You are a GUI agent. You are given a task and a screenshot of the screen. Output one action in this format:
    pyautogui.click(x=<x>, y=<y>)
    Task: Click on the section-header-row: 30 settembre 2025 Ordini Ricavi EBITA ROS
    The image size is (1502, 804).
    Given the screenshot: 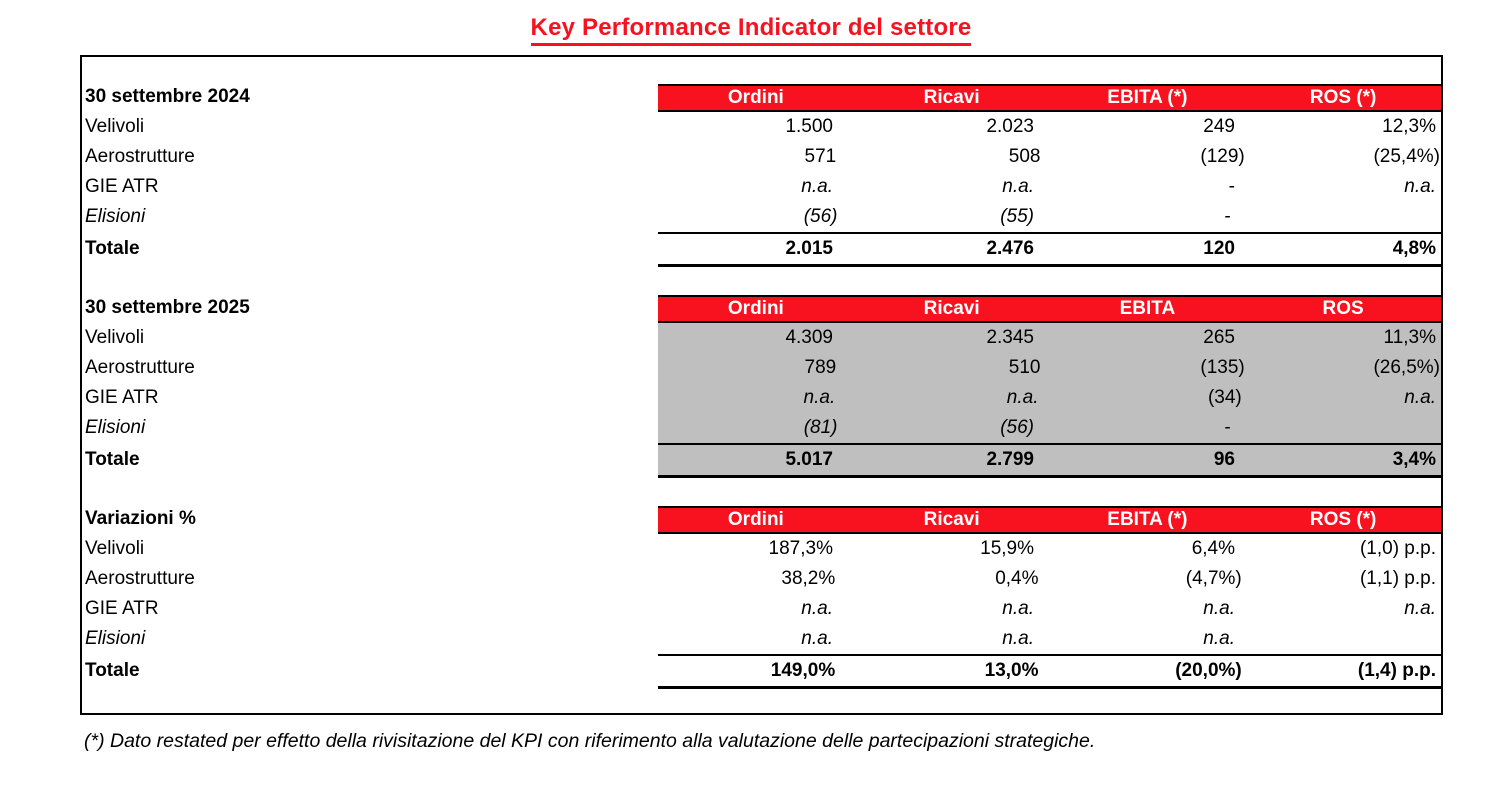 What is the action you would take?
    pyautogui.click(x=761, y=309)
    